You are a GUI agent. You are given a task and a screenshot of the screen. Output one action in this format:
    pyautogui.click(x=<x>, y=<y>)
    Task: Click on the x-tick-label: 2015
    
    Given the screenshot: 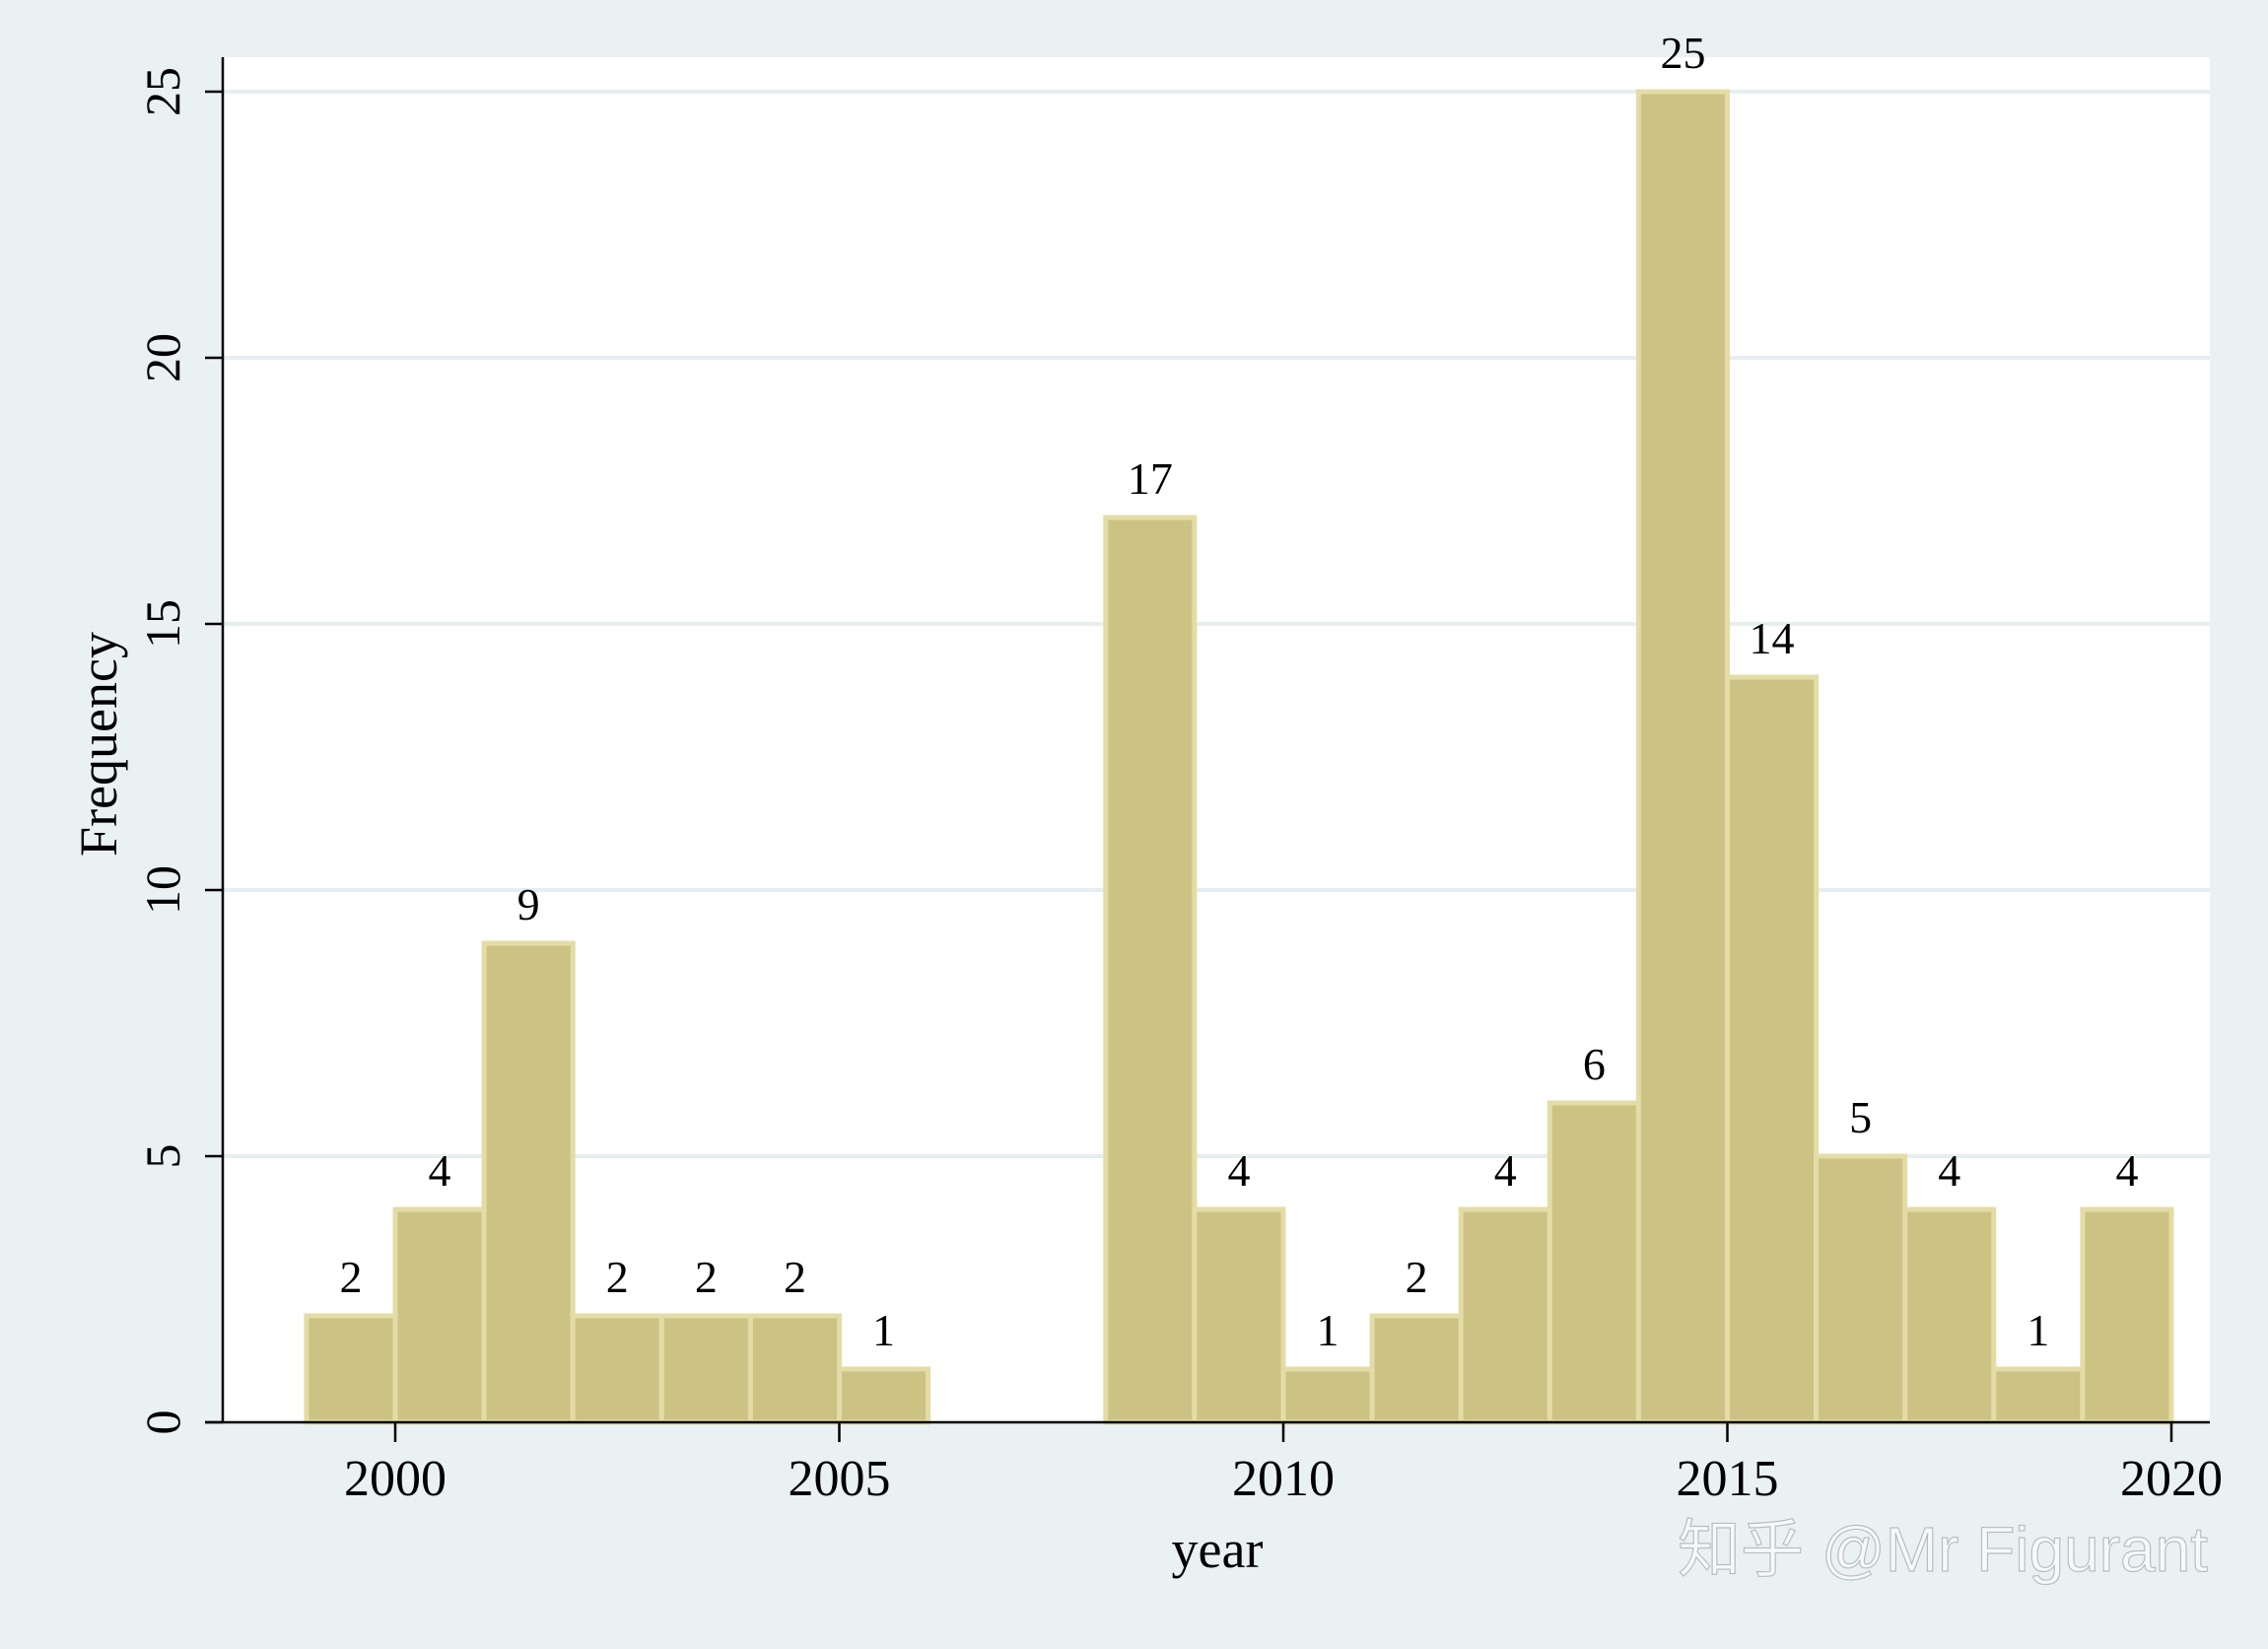 What is the action you would take?
    pyautogui.click(x=1728, y=1479)
    